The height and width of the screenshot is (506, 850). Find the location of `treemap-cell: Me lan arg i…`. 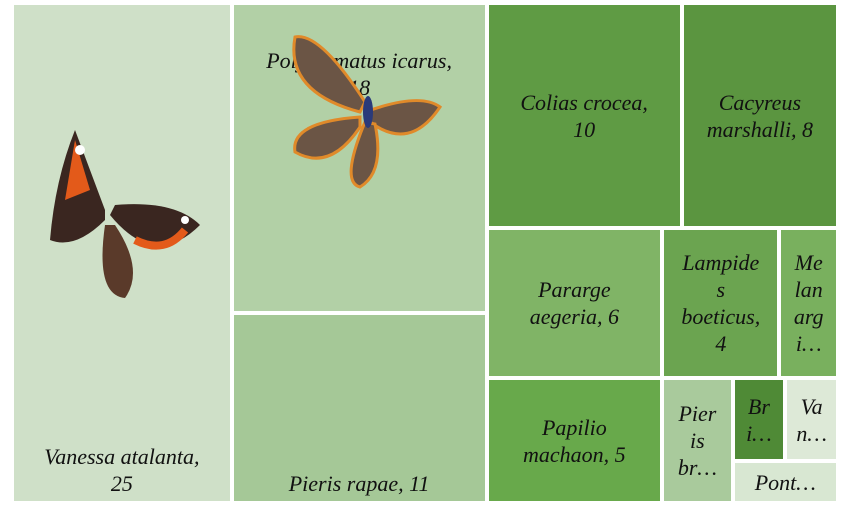

treemap-cell: Me lan arg i… is located at coordinates (808, 303).